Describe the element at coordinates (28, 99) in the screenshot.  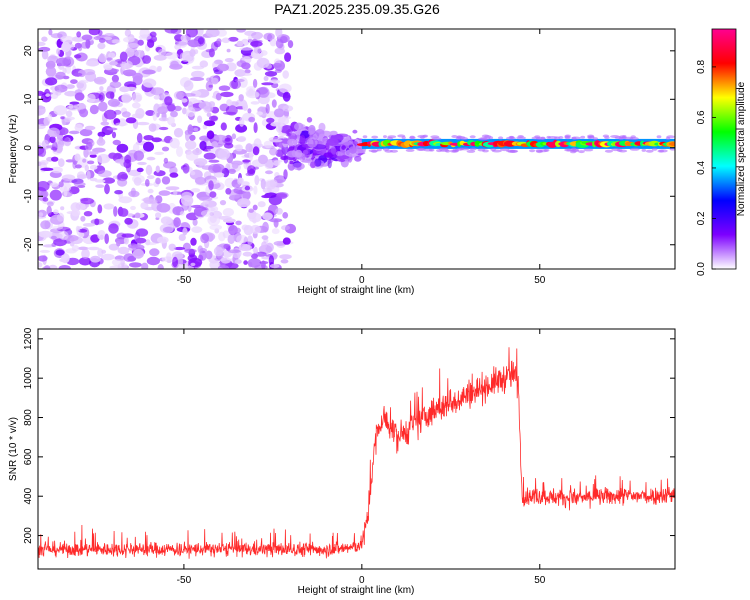
I see `y-tick-label: 10` at that location.